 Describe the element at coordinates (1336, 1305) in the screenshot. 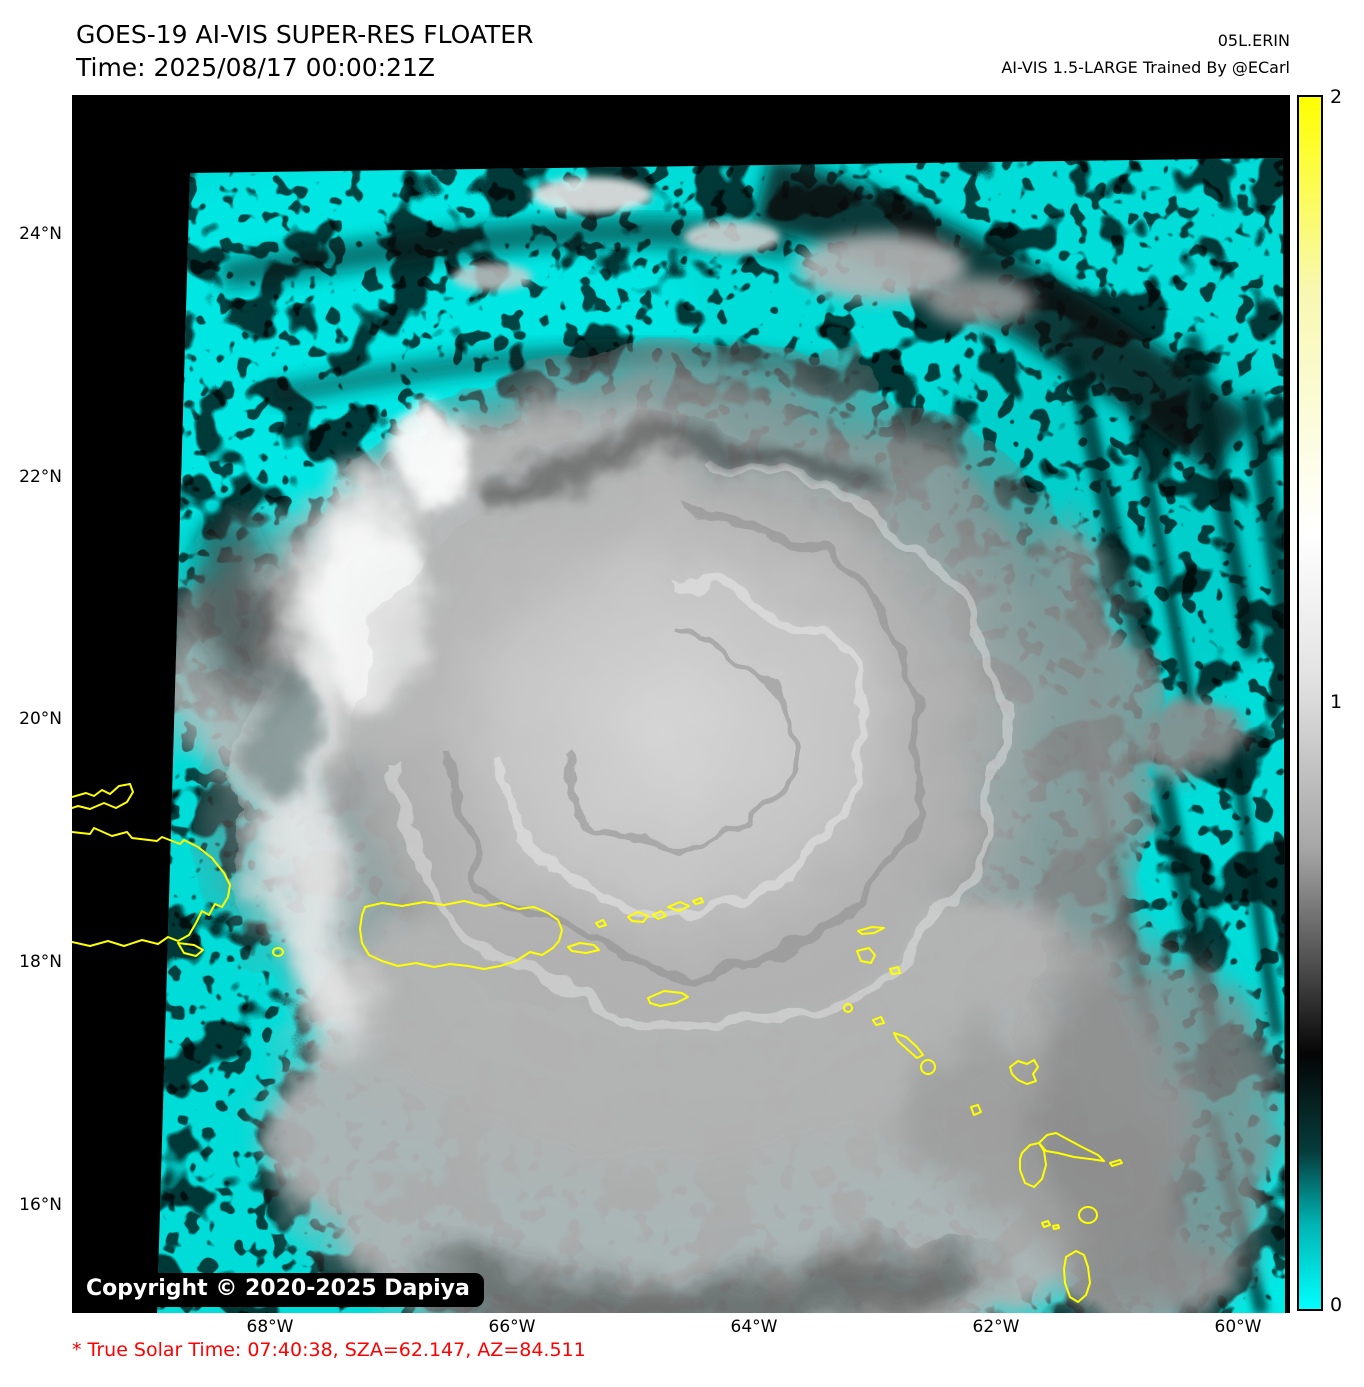

I see `colorbar-tick-0: 0` at that location.